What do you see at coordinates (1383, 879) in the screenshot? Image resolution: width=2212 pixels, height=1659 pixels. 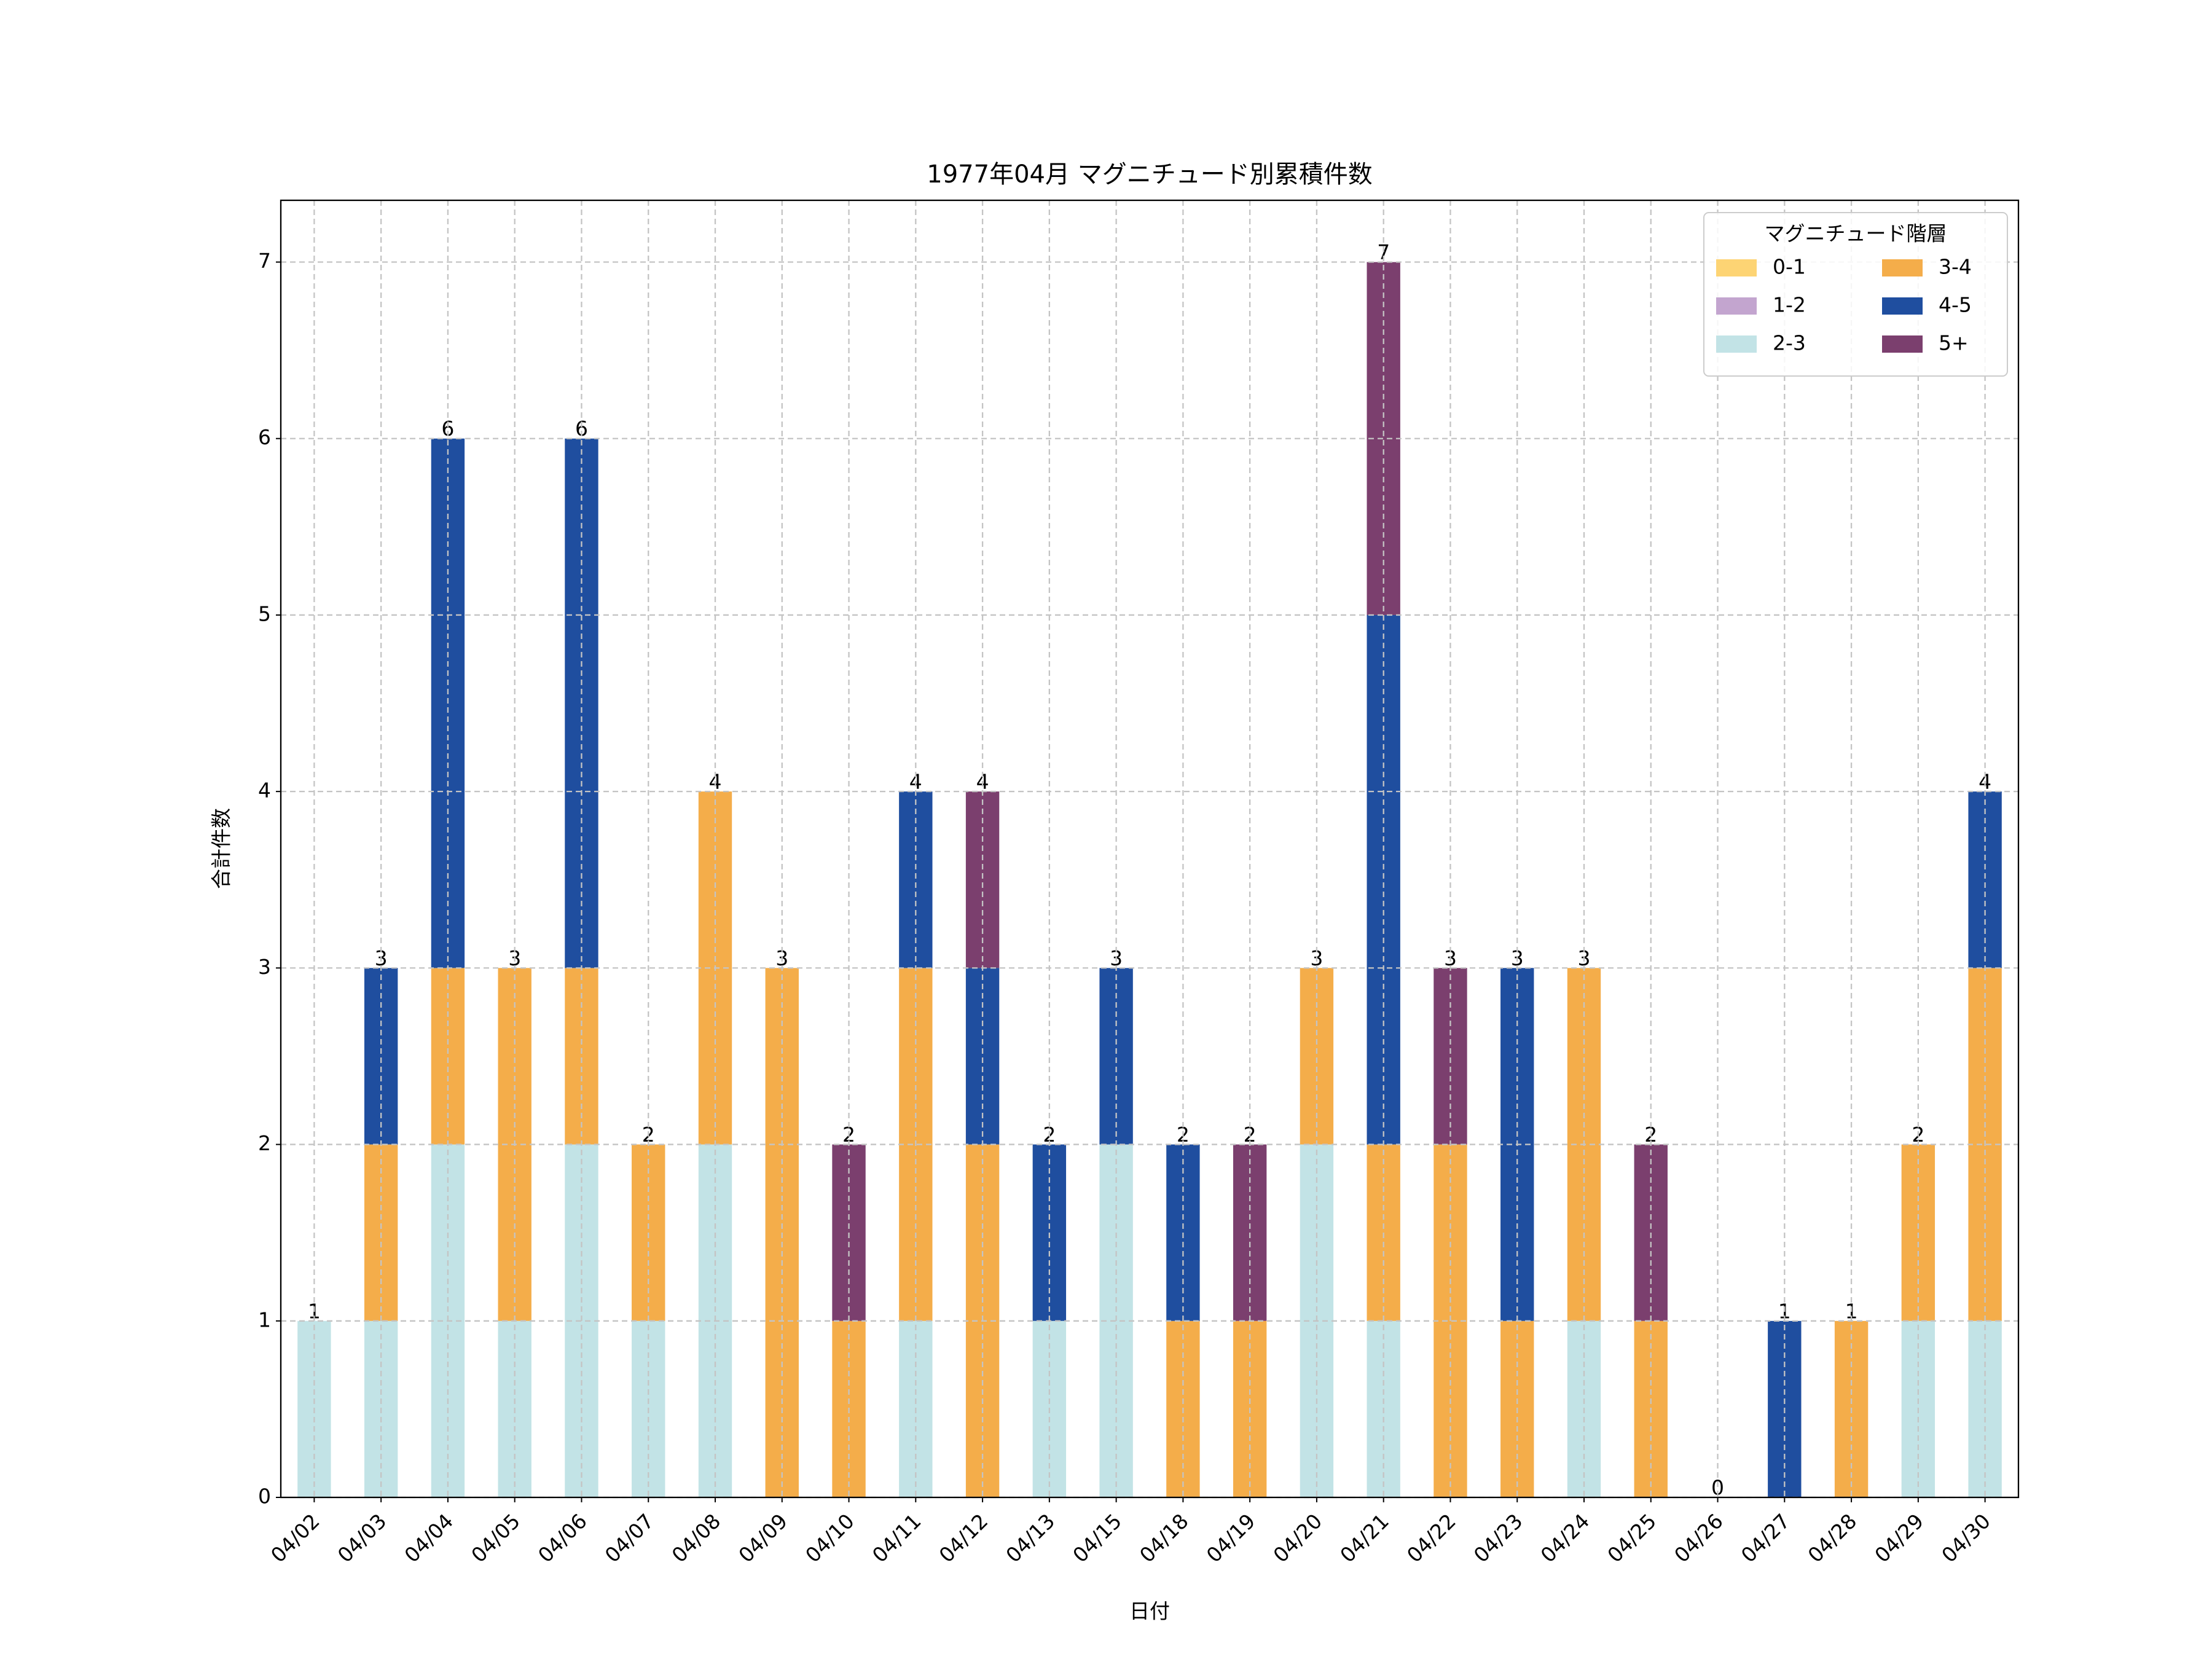 I see `bar-segment` at bounding box center [1383, 879].